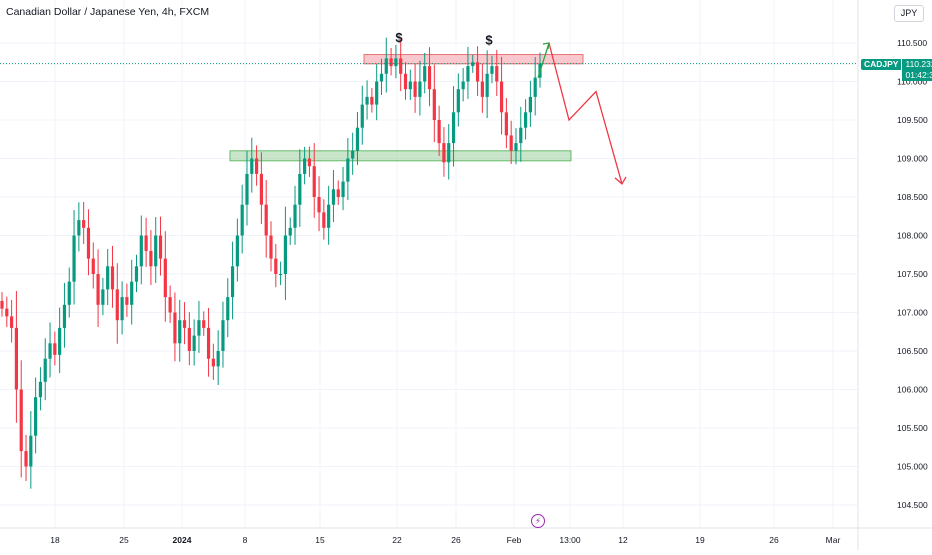  I want to click on lightning-icon: ⚡, so click(538, 521).